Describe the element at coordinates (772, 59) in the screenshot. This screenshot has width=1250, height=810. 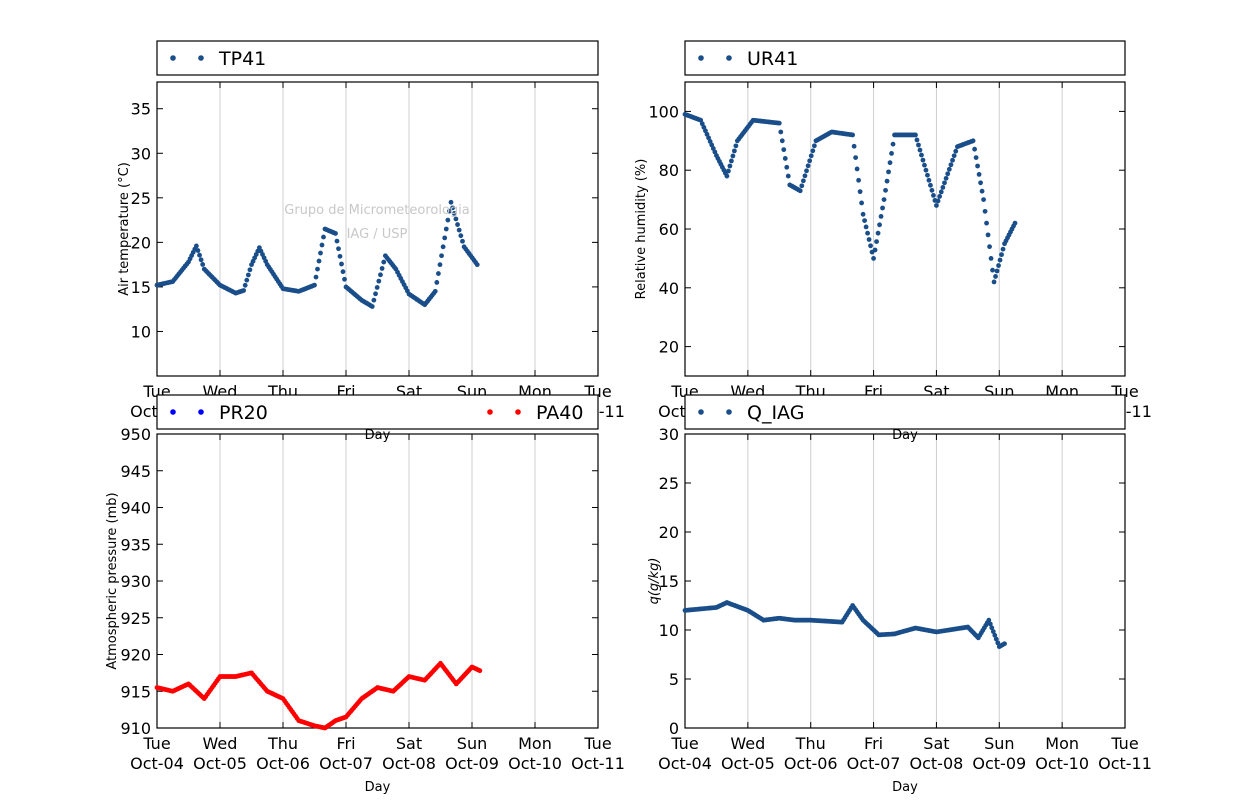
I see `legend-label: UR41` at that location.